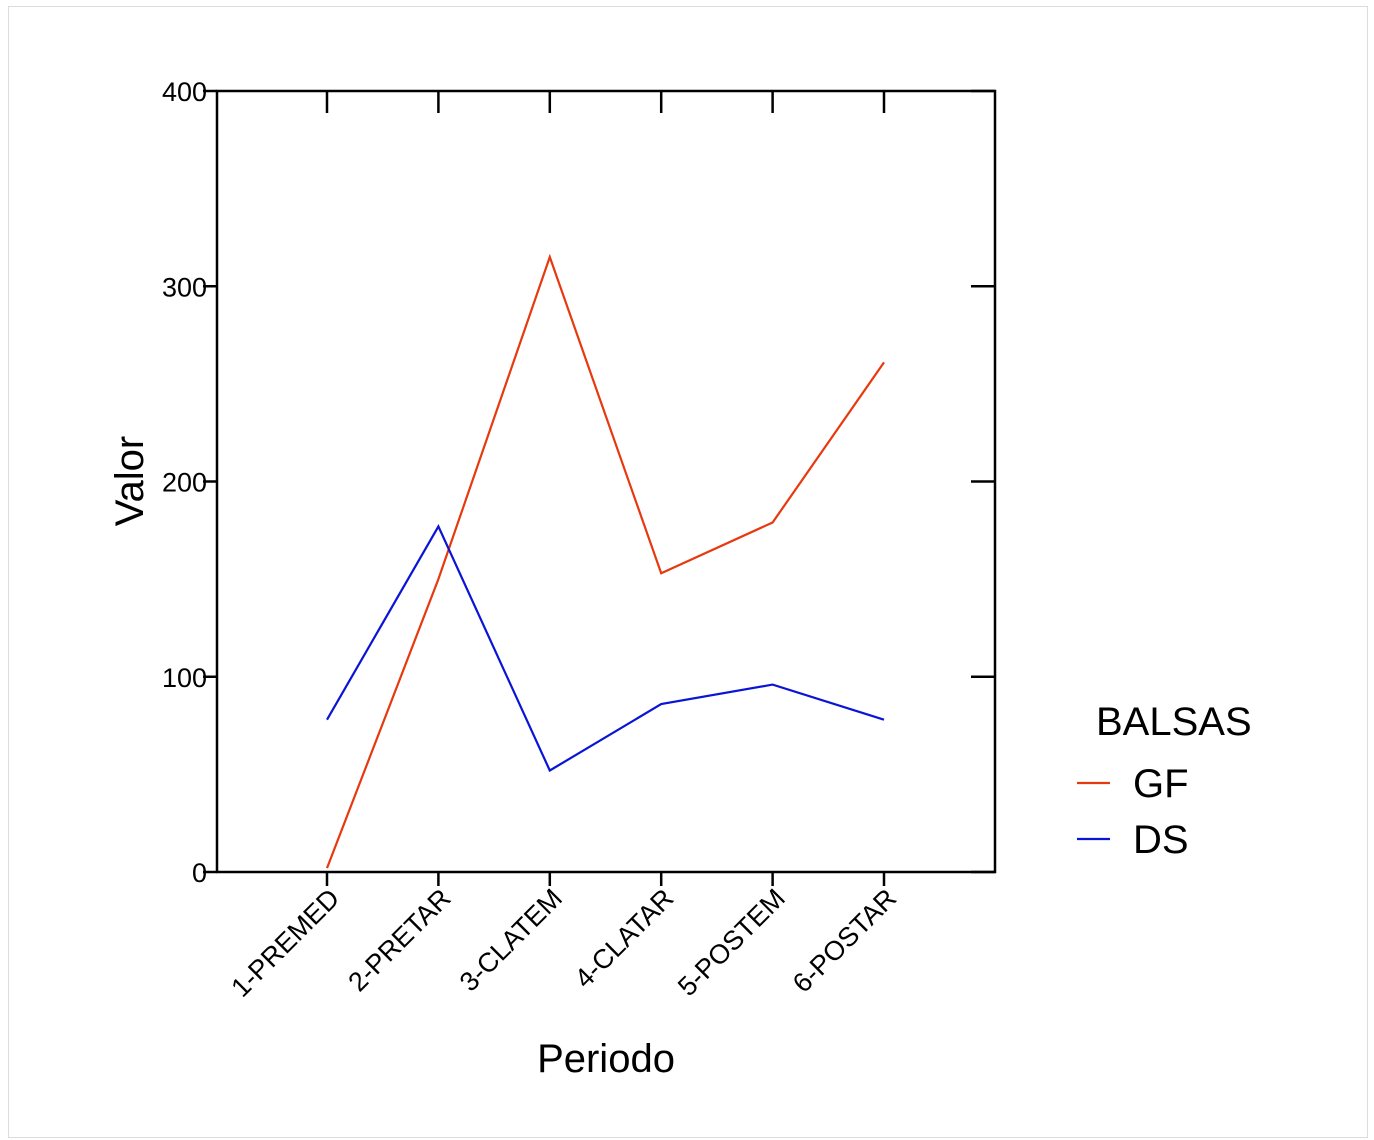 This screenshot has width=1374, height=1140. What do you see at coordinates (184, 287) in the screenshot?
I see `y-tick-label: 300` at bounding box center [184, 287].